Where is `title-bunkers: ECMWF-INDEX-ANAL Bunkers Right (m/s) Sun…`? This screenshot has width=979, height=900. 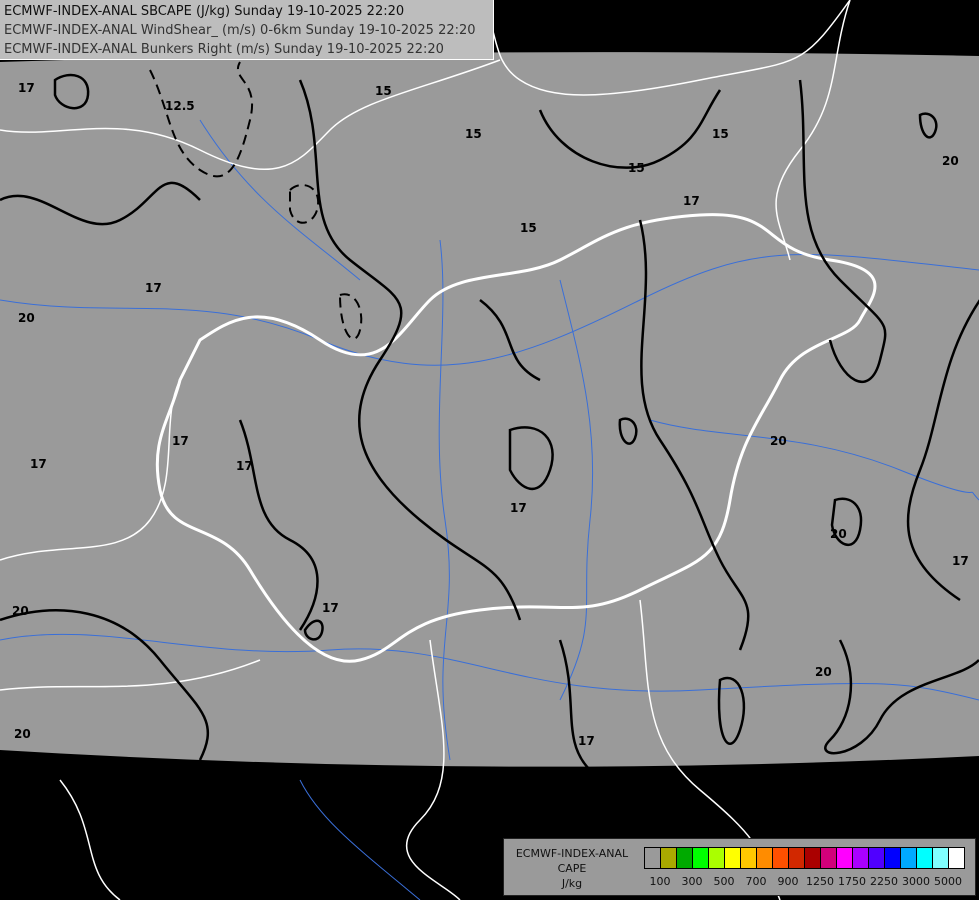 title-bunkers: ECMWF-INDEX-ANAL Bunkers Right (m/s) Sun… is located at coordinates (224, 49).